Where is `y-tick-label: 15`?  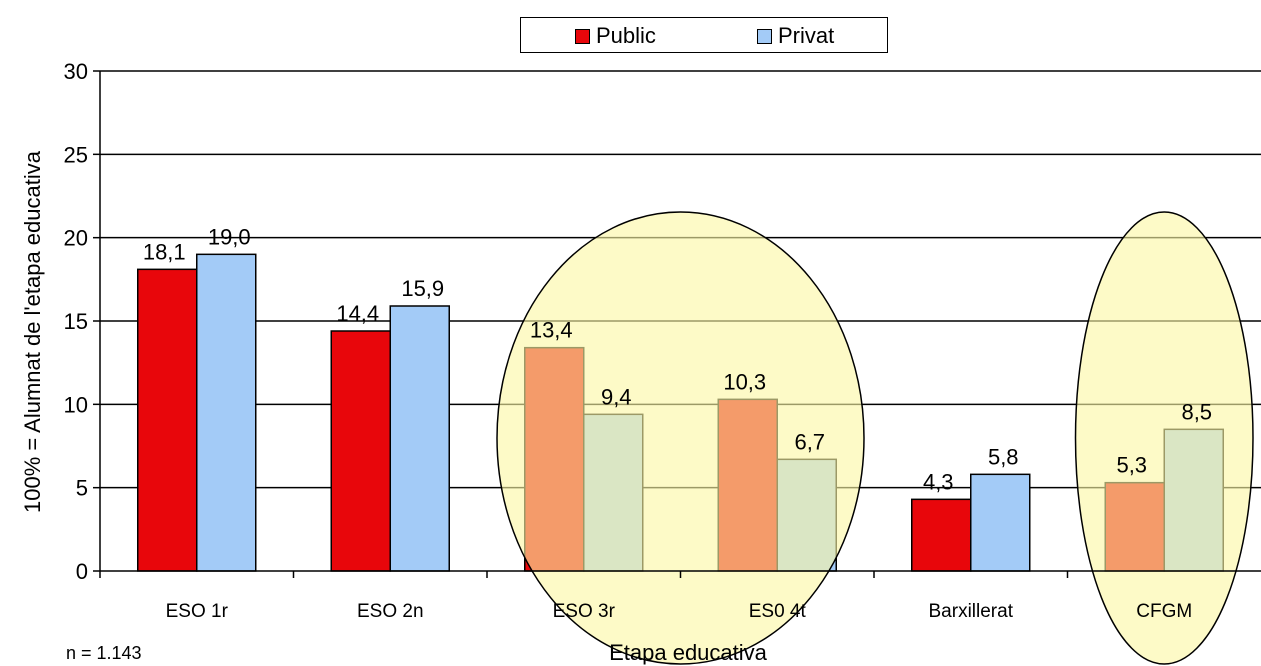
y-tick-label: 15 is located at coordinates (76, 321).